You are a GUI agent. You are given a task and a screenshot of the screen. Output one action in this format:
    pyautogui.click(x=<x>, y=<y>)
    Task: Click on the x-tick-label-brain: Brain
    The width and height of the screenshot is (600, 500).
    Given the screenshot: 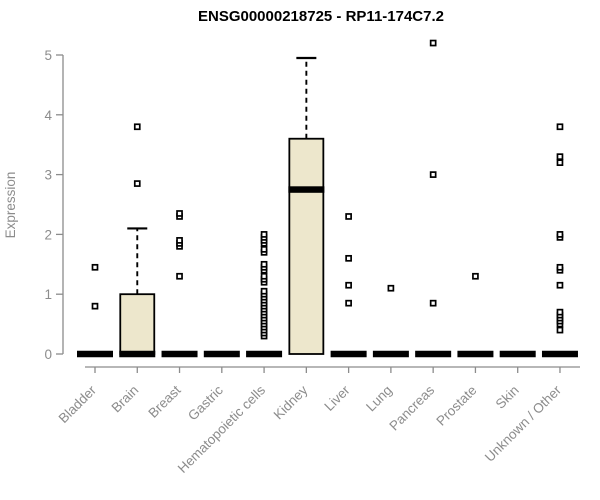 What is the action you would take?
    pyautogui.click(x=124, y=399)
    